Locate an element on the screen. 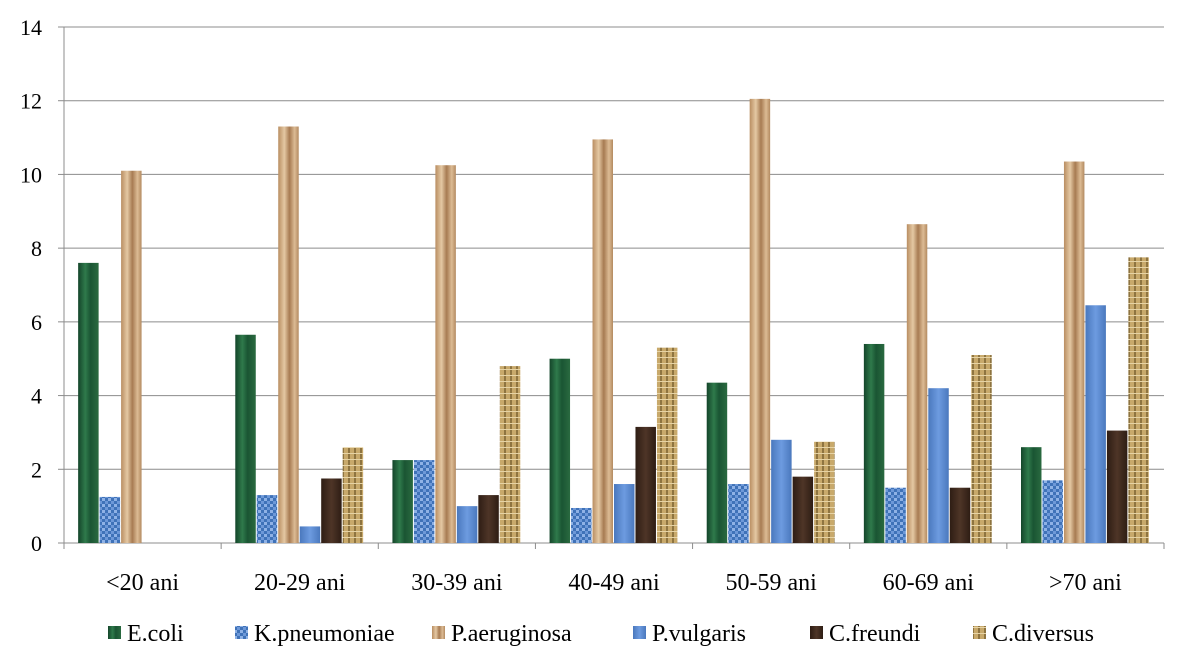 This screenshot has width=1181, height=658. bar-p-aeruginosa-20-29-ani is located at coordinates (288, 334).